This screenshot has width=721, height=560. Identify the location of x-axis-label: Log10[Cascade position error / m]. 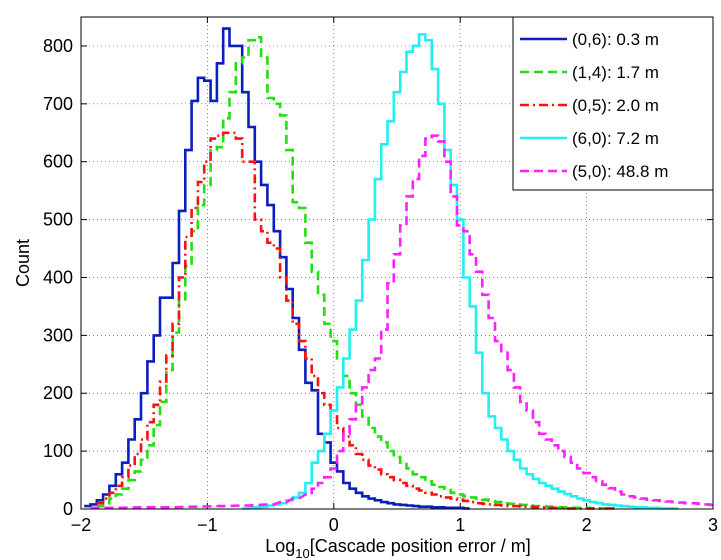
(398, 548).